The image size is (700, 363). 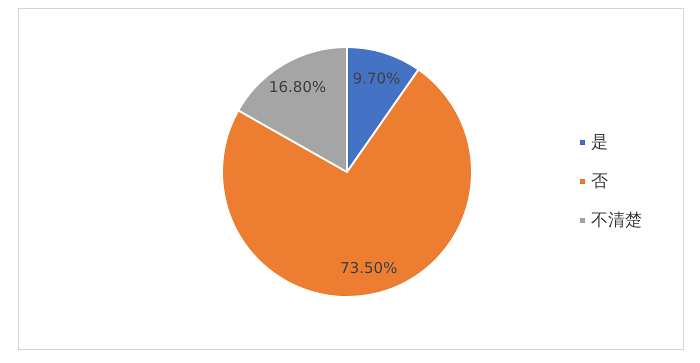 What do you see at coordinates (616, 220) in the screenshot?
I see `legend-label: 不清楚` at bounding box center [616, 220].